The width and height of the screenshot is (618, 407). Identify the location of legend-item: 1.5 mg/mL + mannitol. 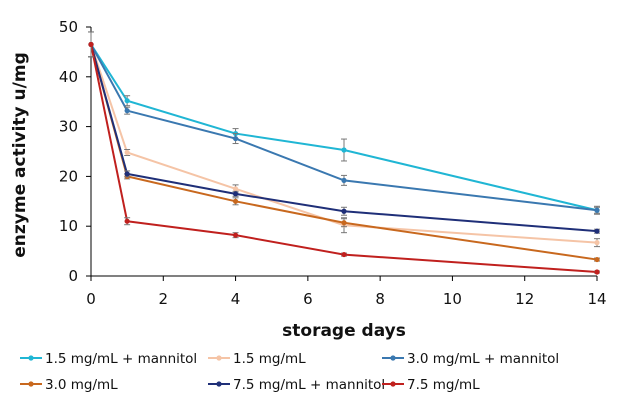
(108, 359).